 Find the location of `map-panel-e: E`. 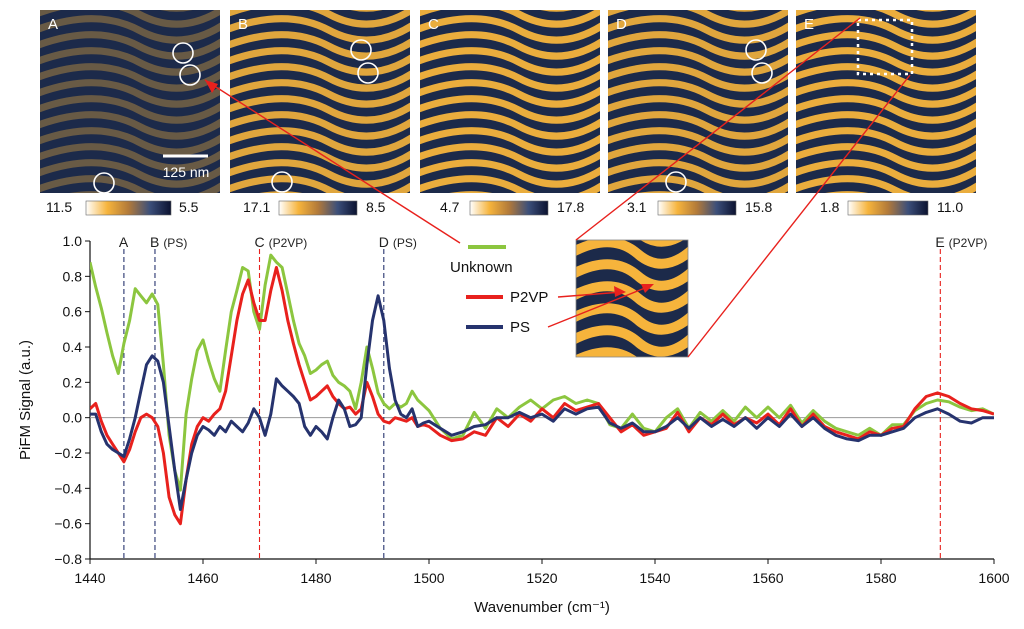

map-panel-e: E is located at coordinates (886, 101).